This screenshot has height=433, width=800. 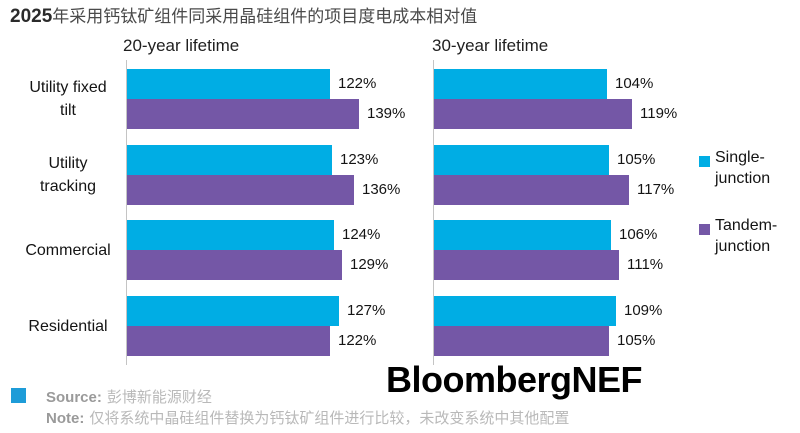 I want to click on category-label-line: Commercial, so click(x=68, y=250).